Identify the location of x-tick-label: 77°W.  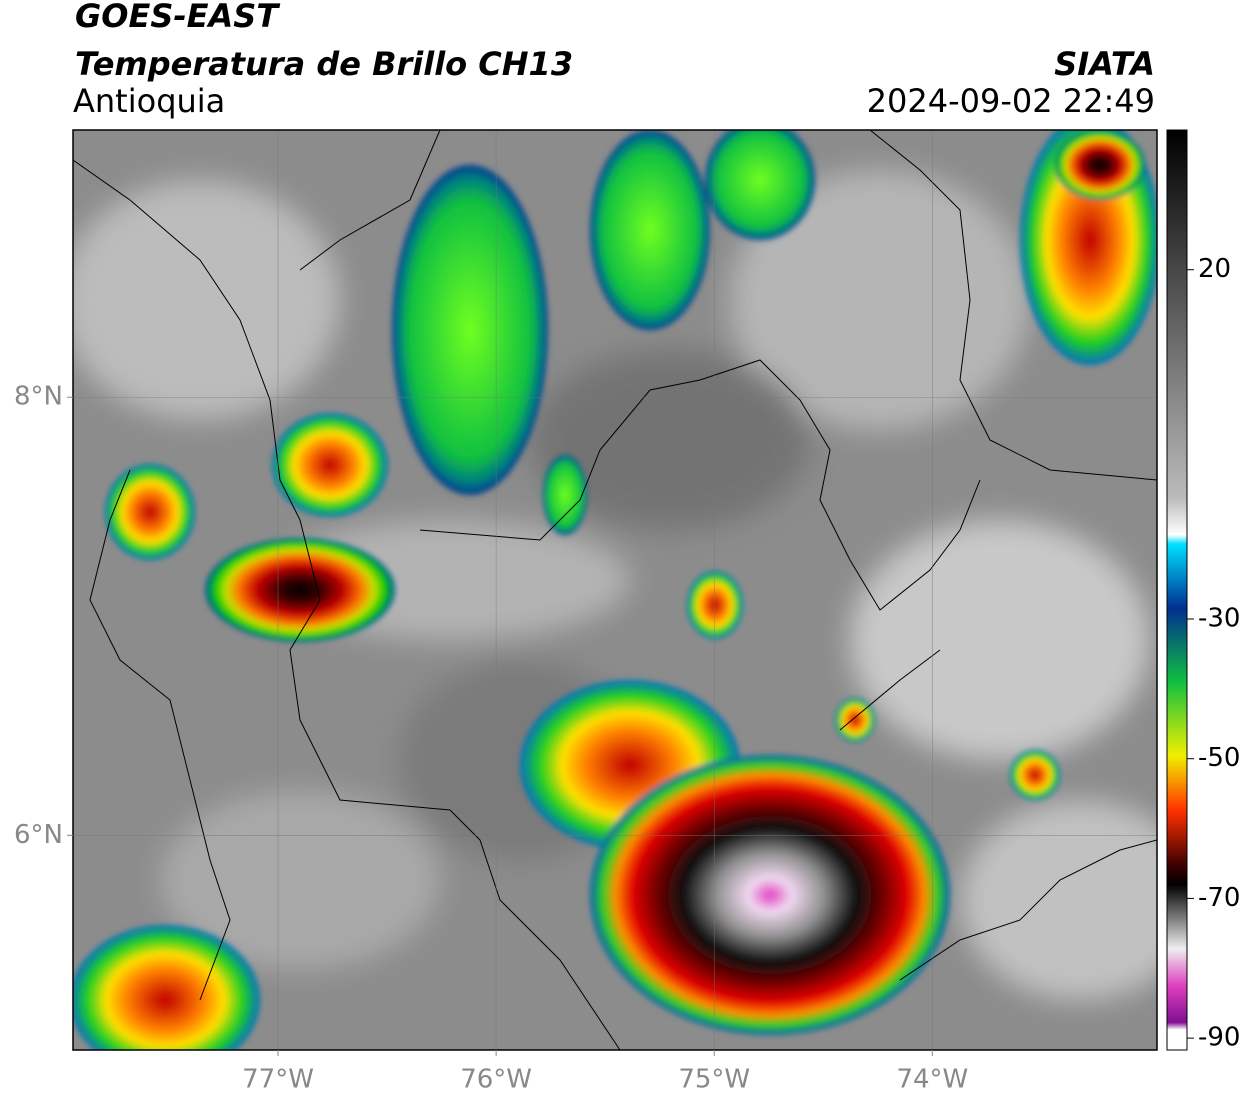
(278, 1080).